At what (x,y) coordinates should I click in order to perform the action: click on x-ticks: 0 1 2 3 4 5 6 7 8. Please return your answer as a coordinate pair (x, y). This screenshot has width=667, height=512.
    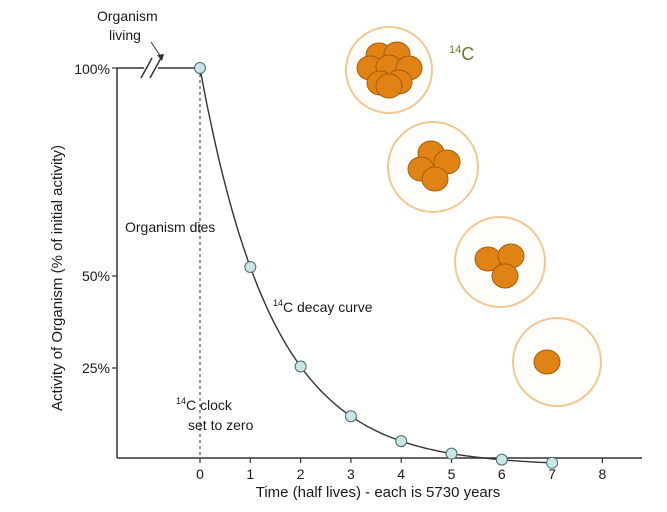
    Looking at the image, I should click on (401, 470).